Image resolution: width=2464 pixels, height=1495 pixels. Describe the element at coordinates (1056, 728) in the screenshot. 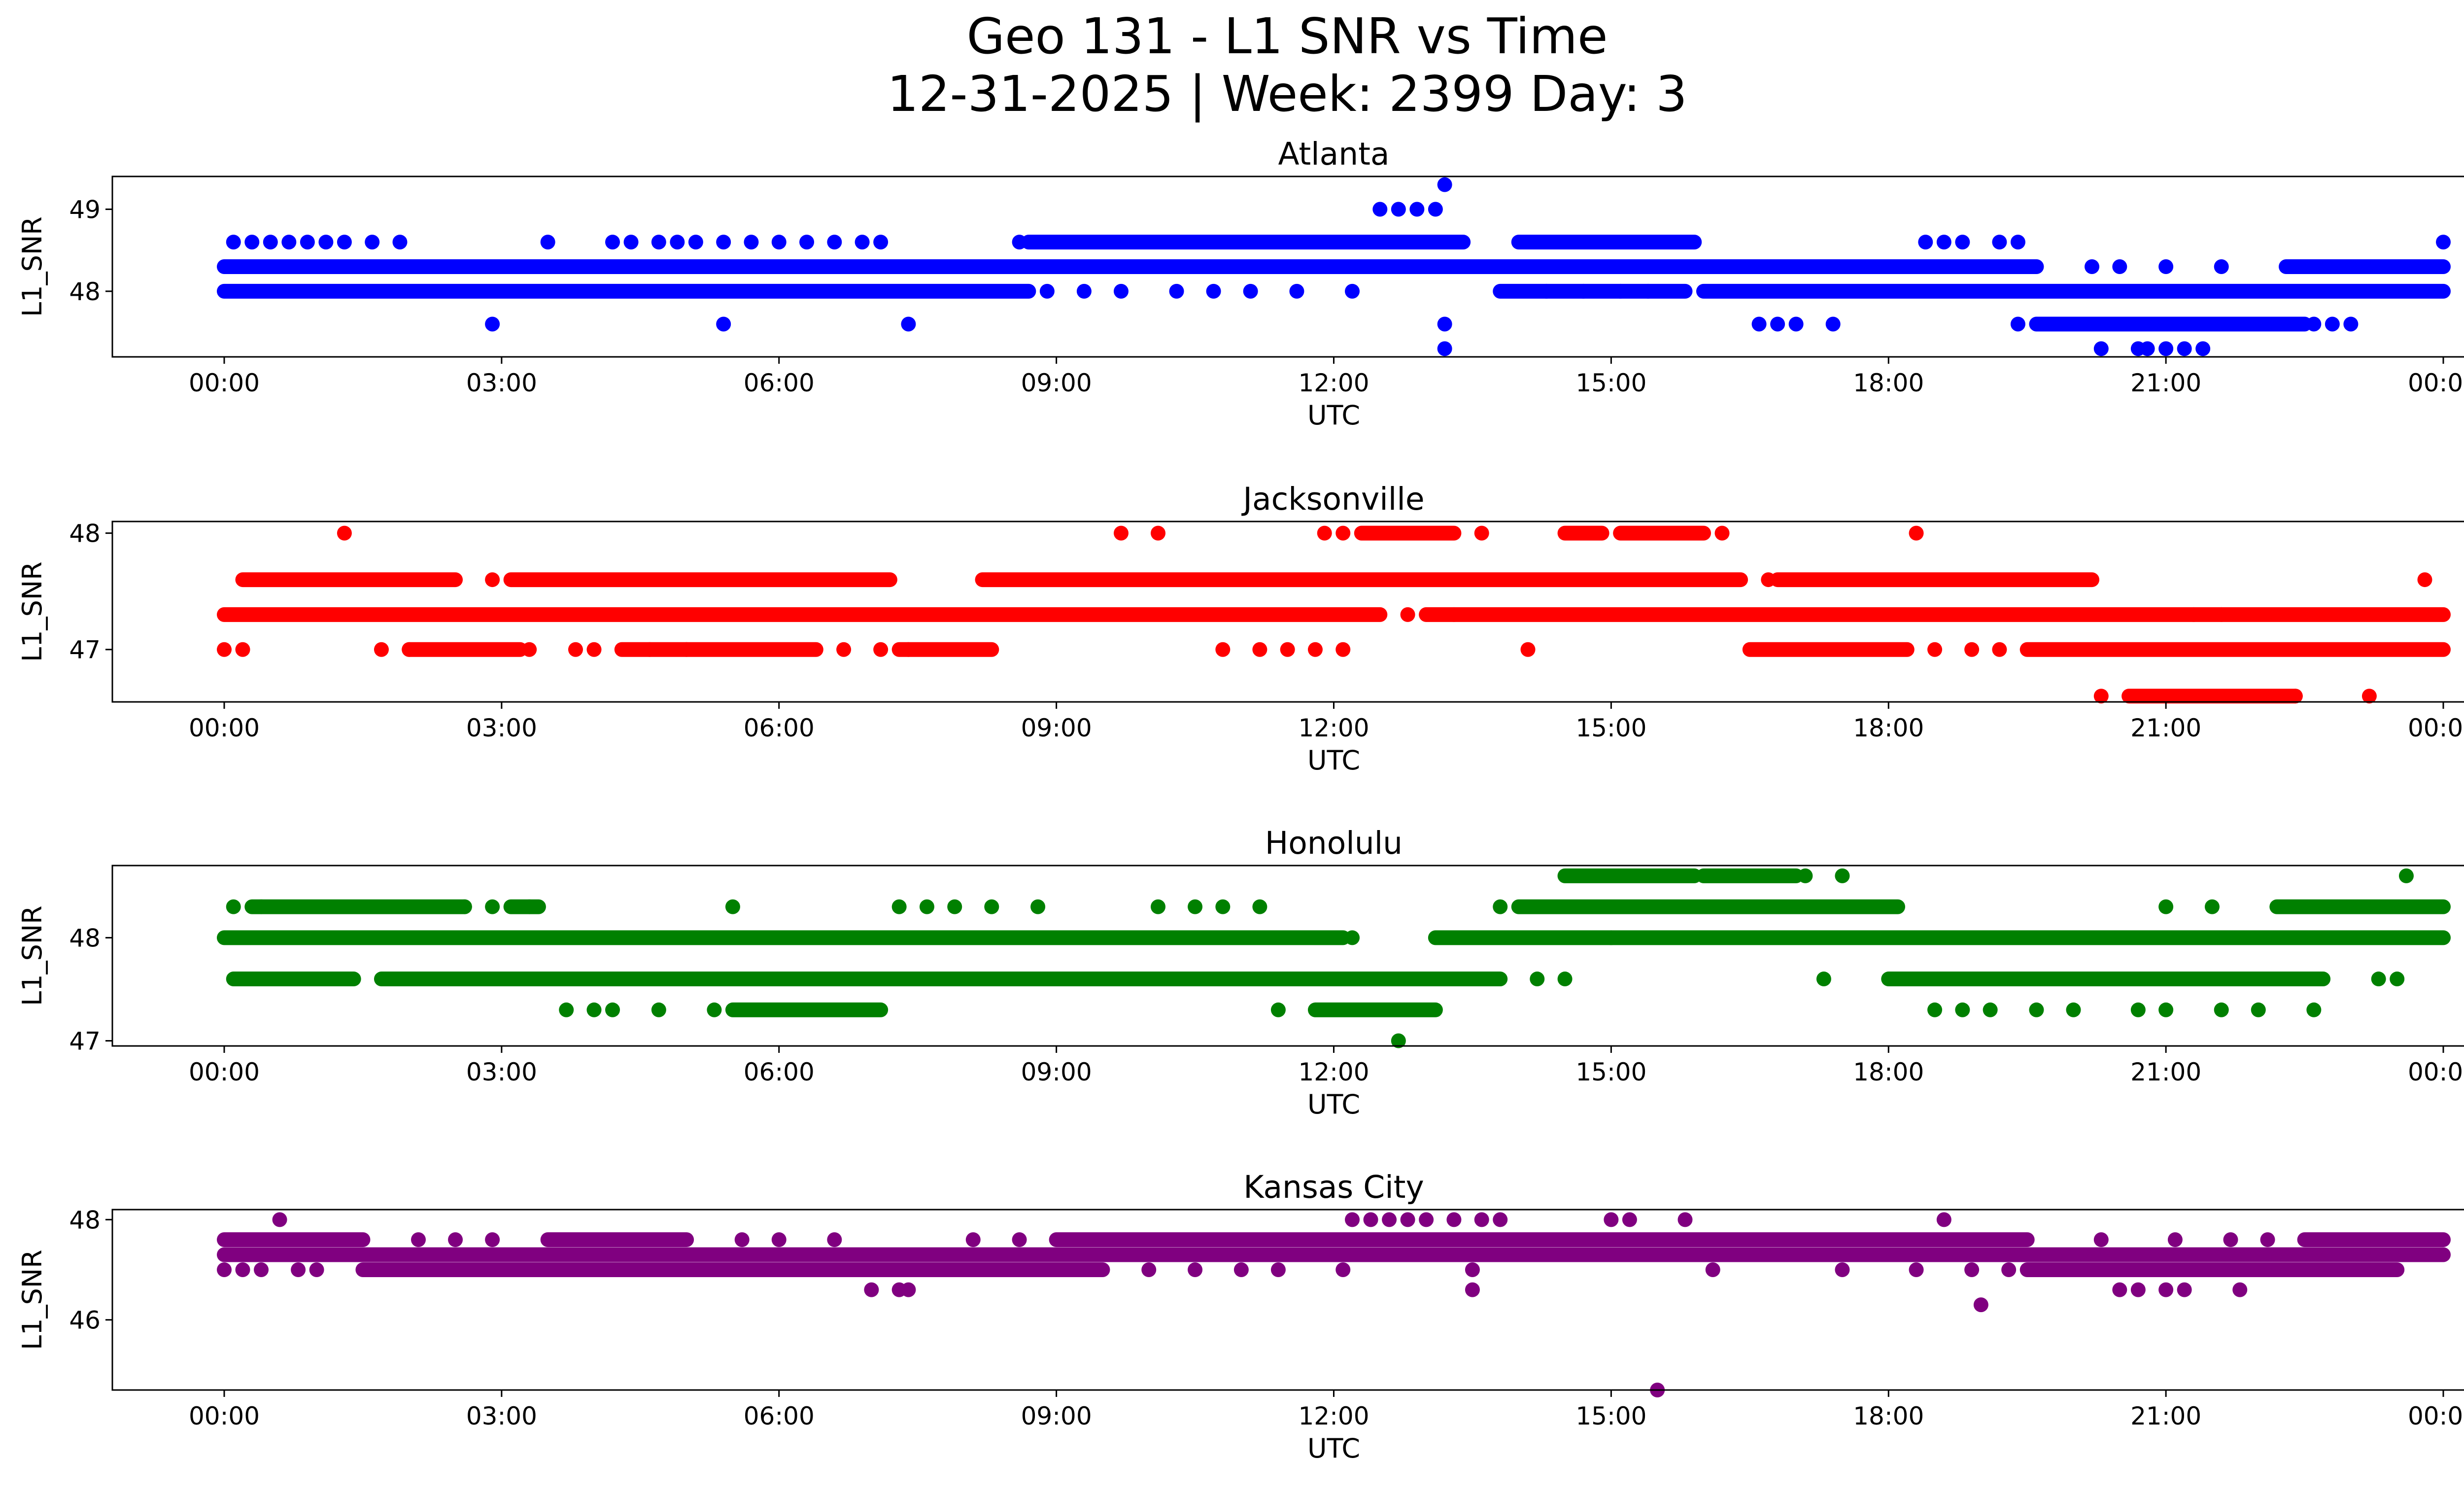

I see `x-tick-label: 09:00` at that location.